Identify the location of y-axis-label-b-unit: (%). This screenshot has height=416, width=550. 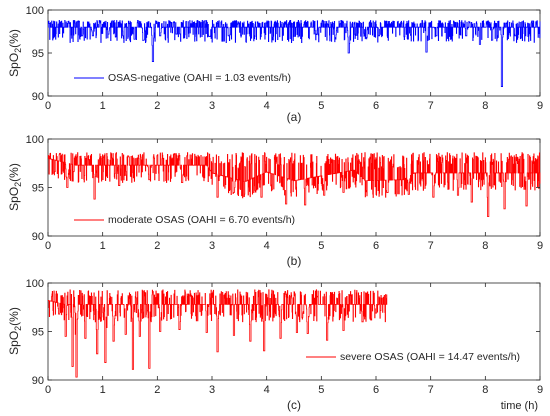
(14, 172).